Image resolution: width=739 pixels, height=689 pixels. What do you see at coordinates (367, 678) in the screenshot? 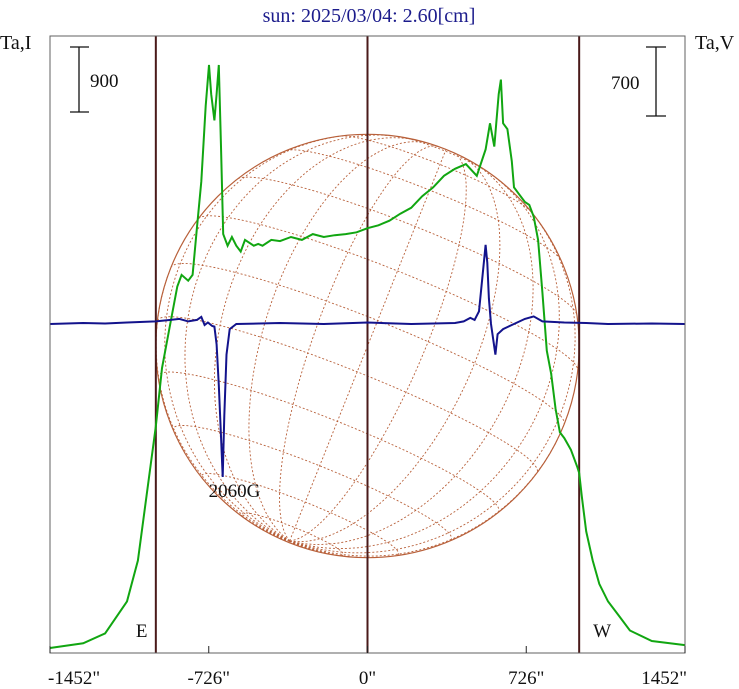
I see `x-tick-label: 0"` at bounding box center [367, 678].